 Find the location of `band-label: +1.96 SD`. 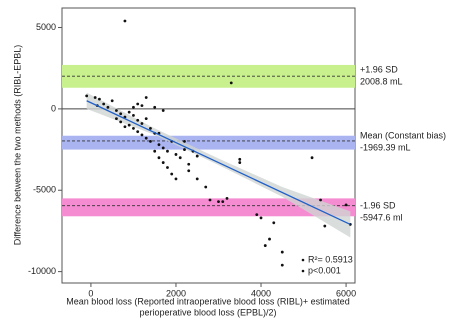

band-label: +1.96 SD is located at coordinates (379, 69).